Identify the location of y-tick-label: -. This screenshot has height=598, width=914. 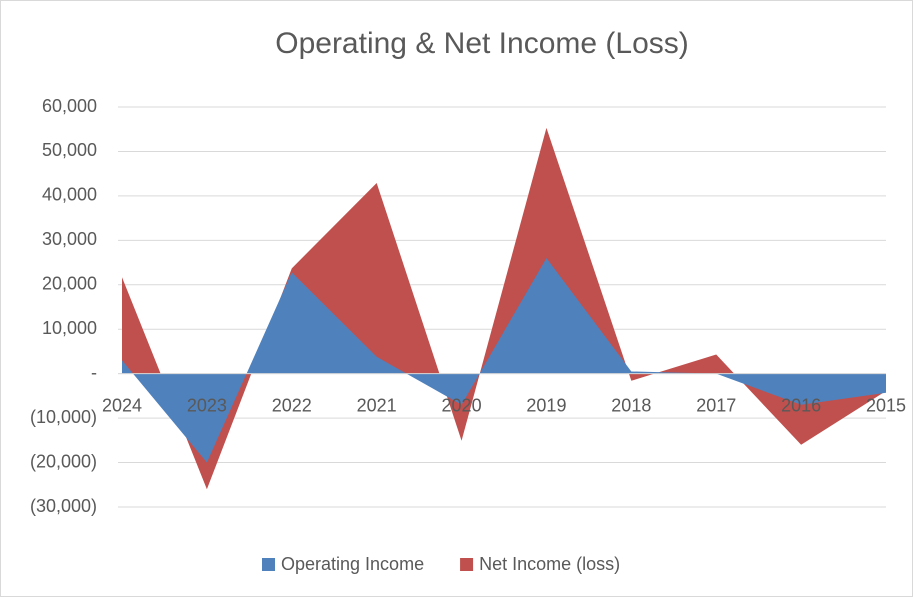
(94, 372).